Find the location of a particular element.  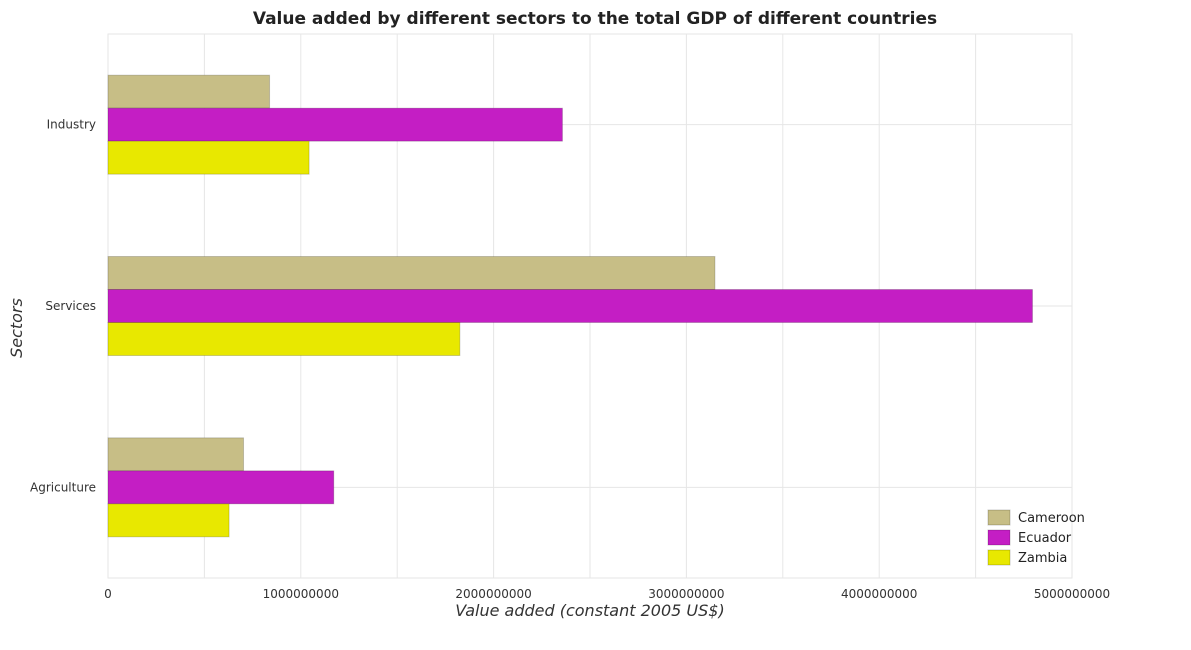

x-tick-label: 0 is located at coordinates (108, 594).